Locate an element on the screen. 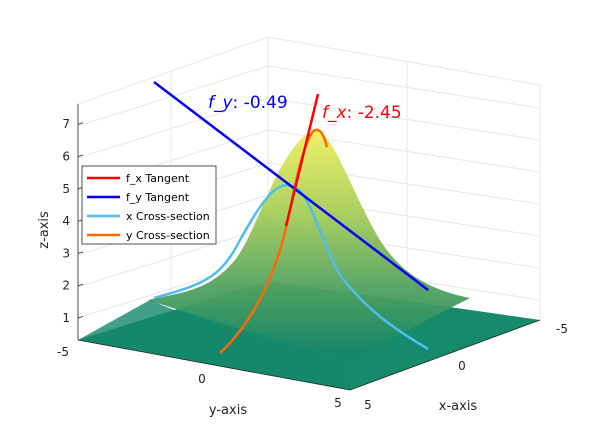 The width and height of the screenshot is (600, 438). x-tick-label: -5 is located at coordinates (562, 329).